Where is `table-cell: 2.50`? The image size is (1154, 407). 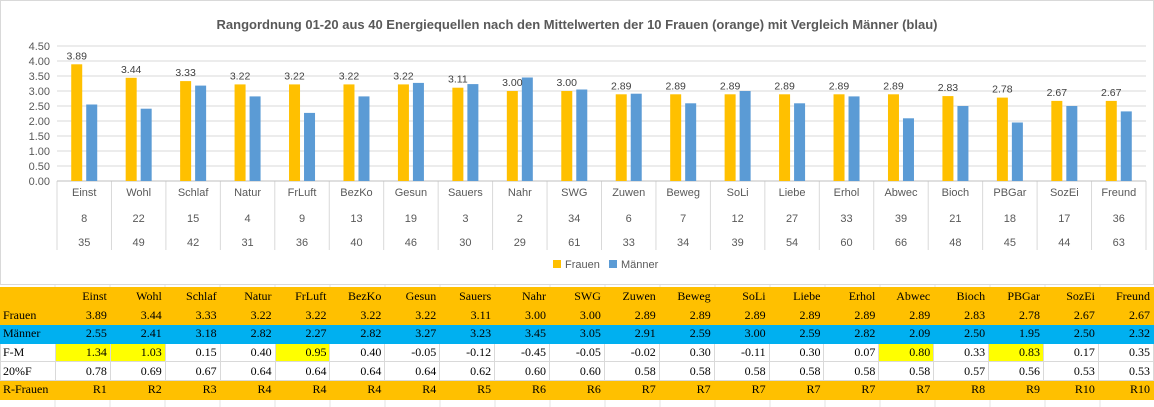 table-cell: 2.50 is located at coordinates (1071, 334).